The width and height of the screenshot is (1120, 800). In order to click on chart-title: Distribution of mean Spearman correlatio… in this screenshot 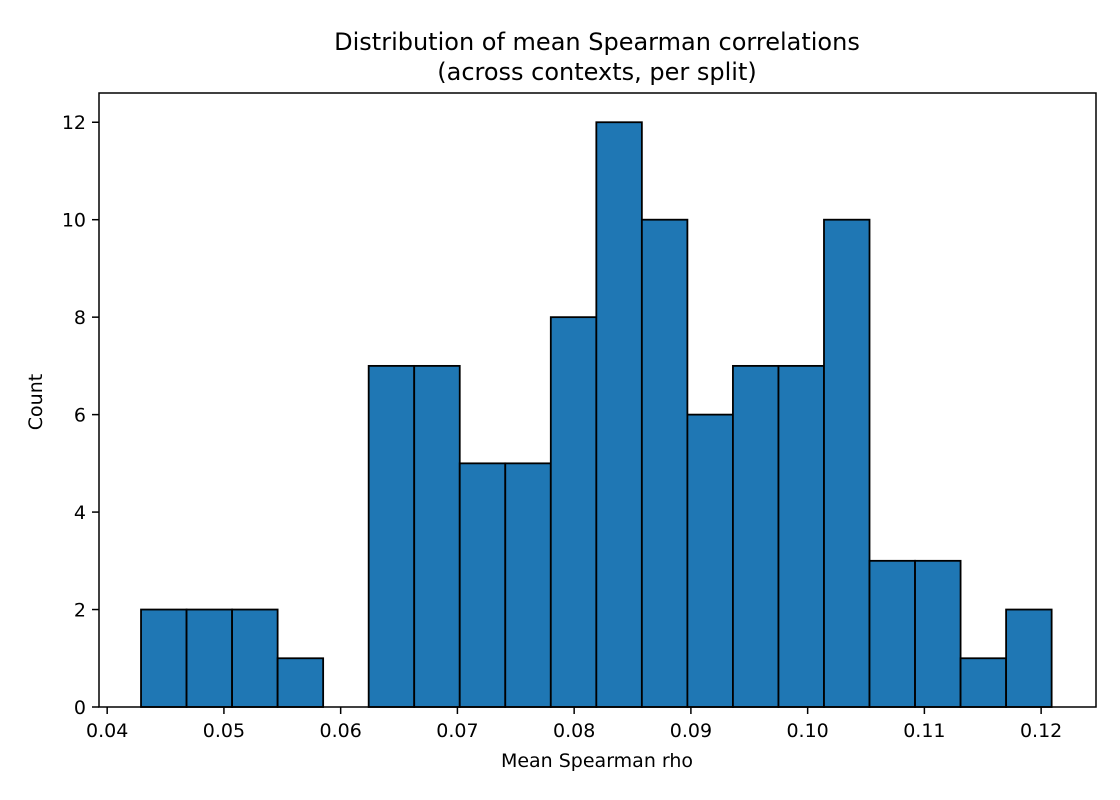, I will do `click(597, 42)`.